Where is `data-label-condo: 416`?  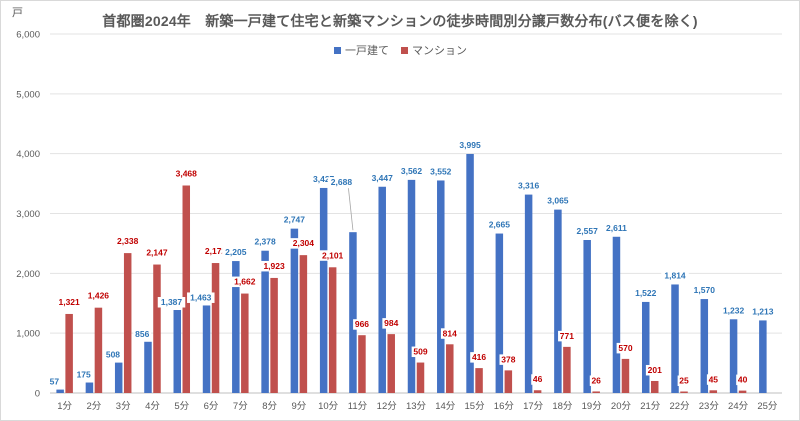
data-label-condo: 416 is located at coordinates (479, 357).